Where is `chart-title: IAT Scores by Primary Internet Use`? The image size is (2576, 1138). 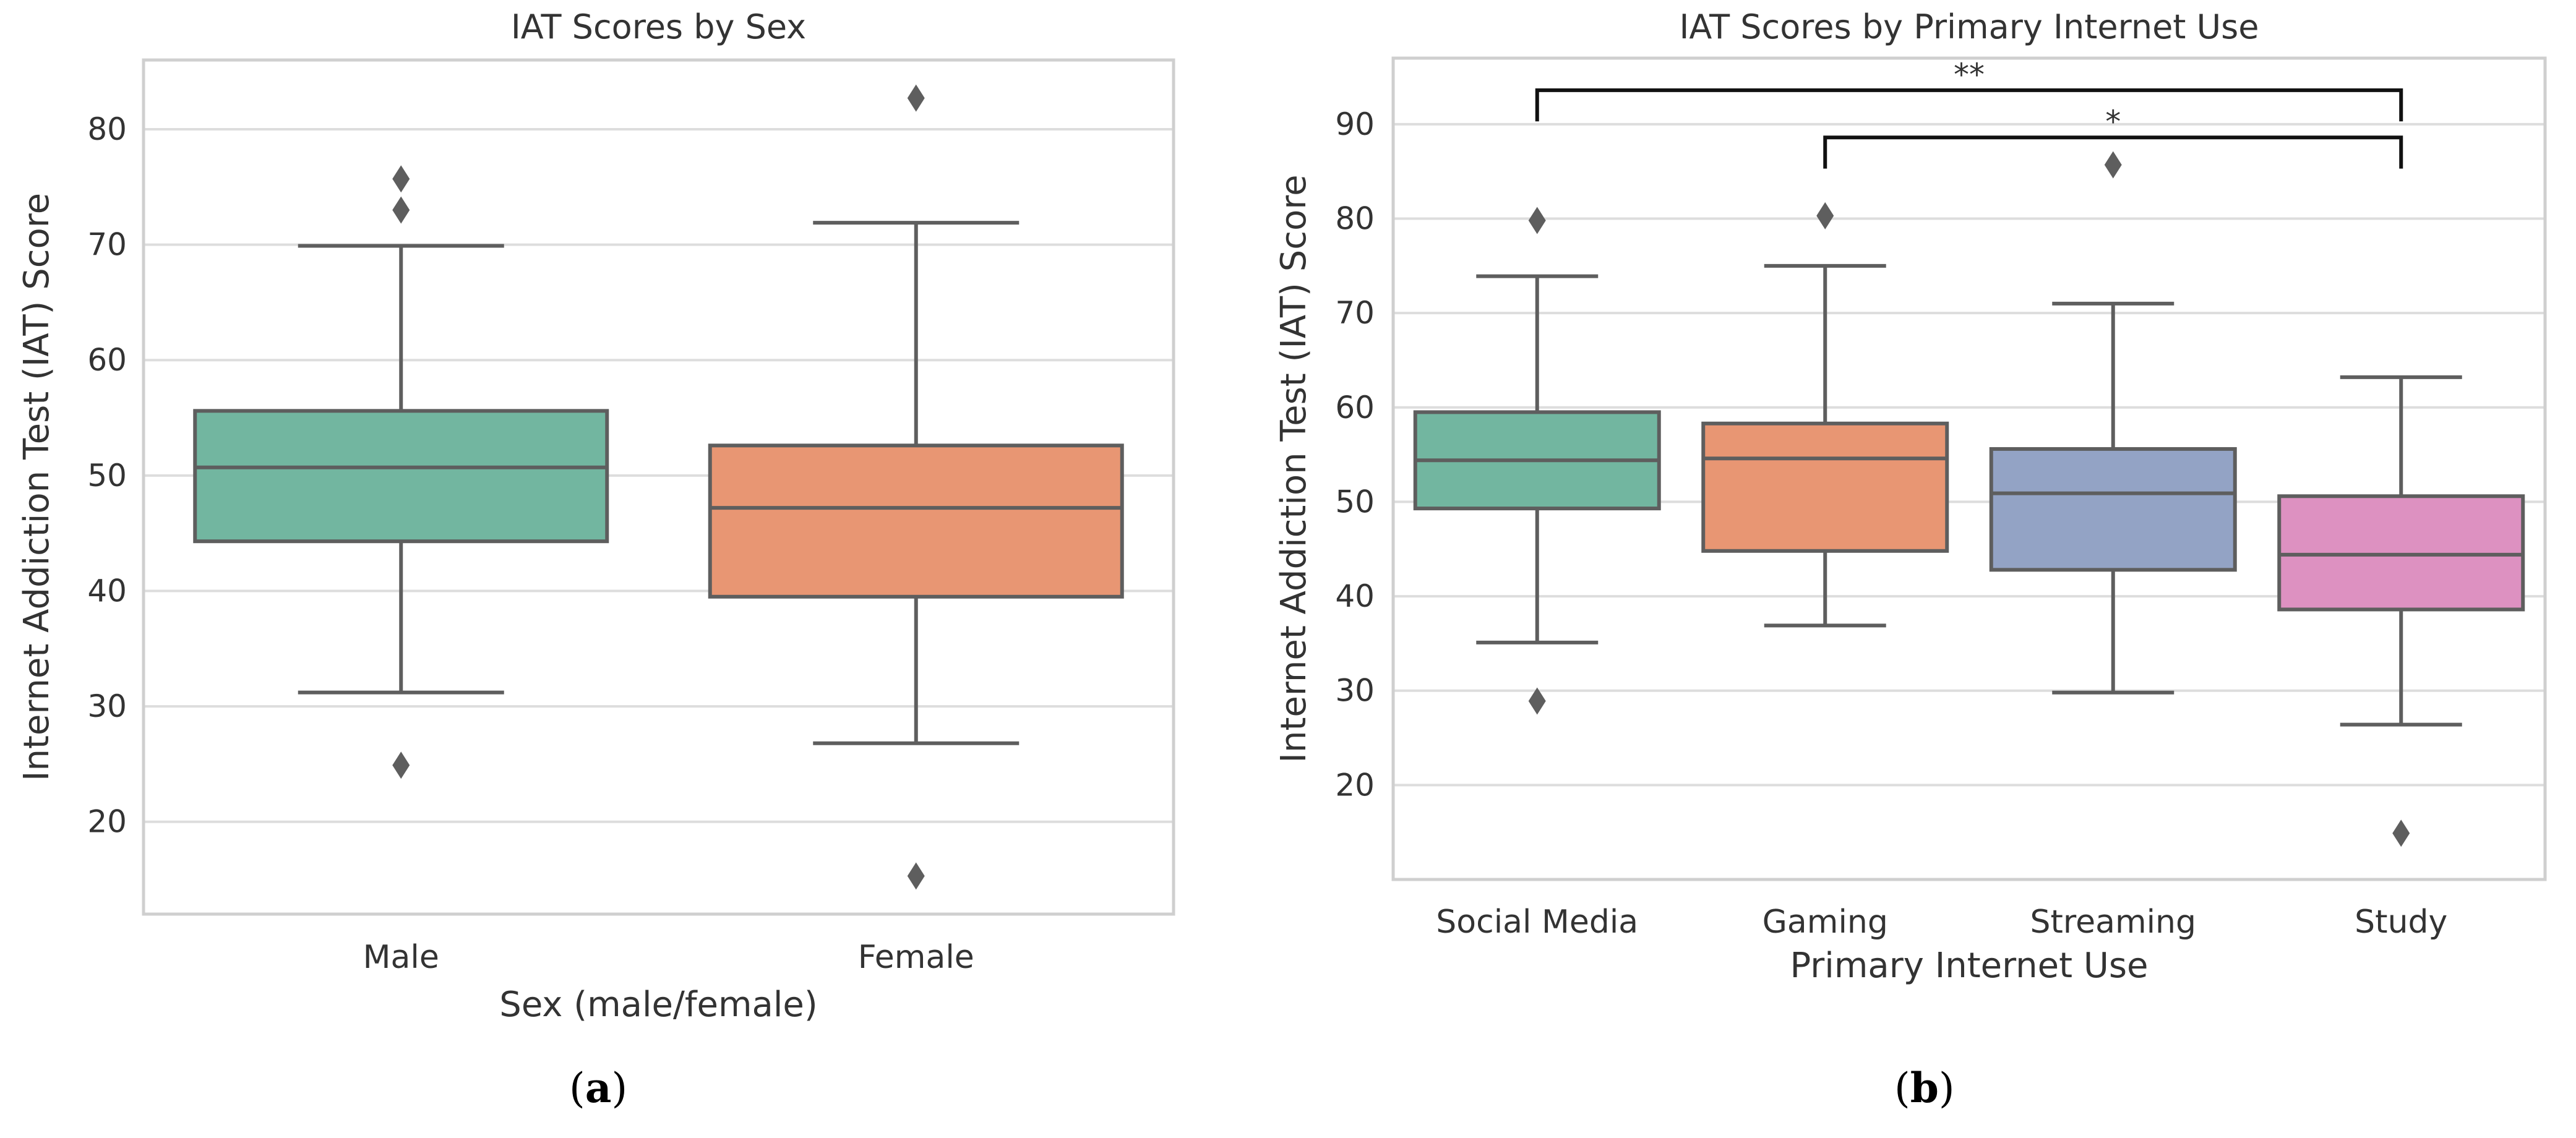
chart-title: IAT Scores by Primary Internet Use is located at coordinates (1969, 26).